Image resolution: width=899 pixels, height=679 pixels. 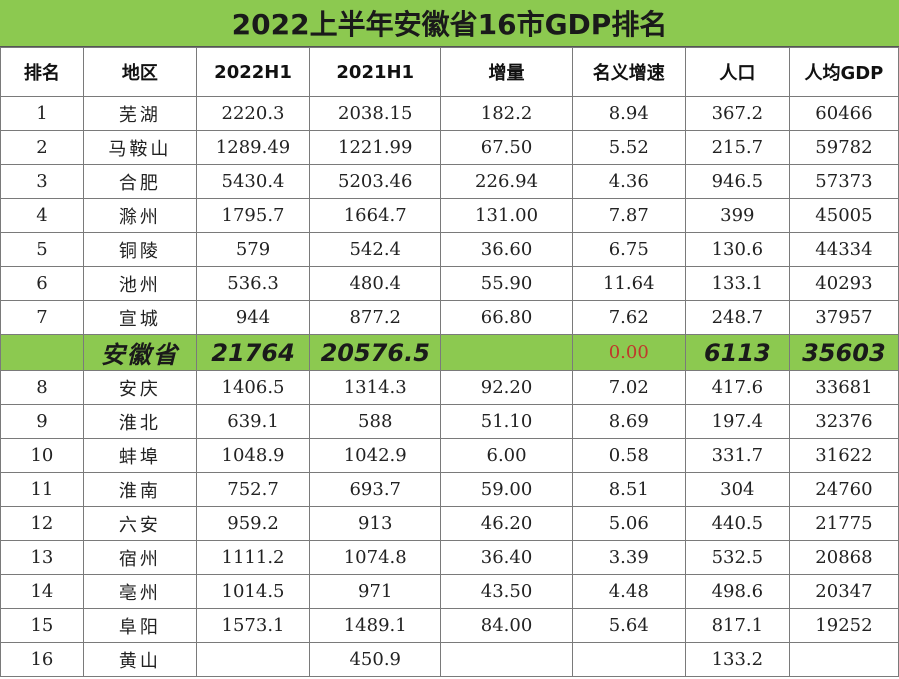 What do you see at coordinates (42, 489) in the screenshot?
I see `rank-cell: 11` at bounding box center [42, 489].